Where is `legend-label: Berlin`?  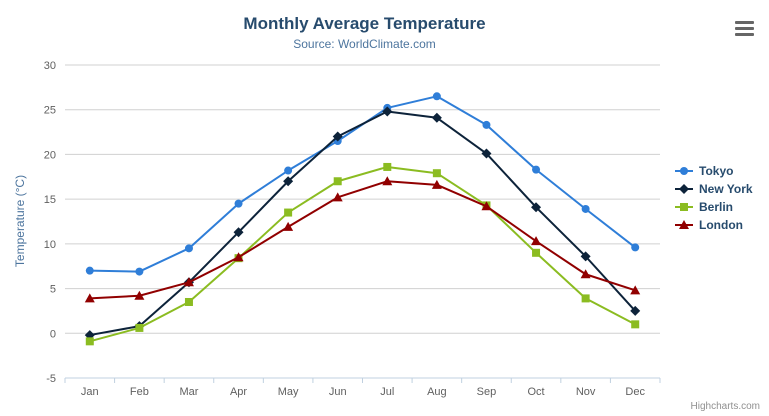 legend-label: Berlin is located at coordinates (716, 207).